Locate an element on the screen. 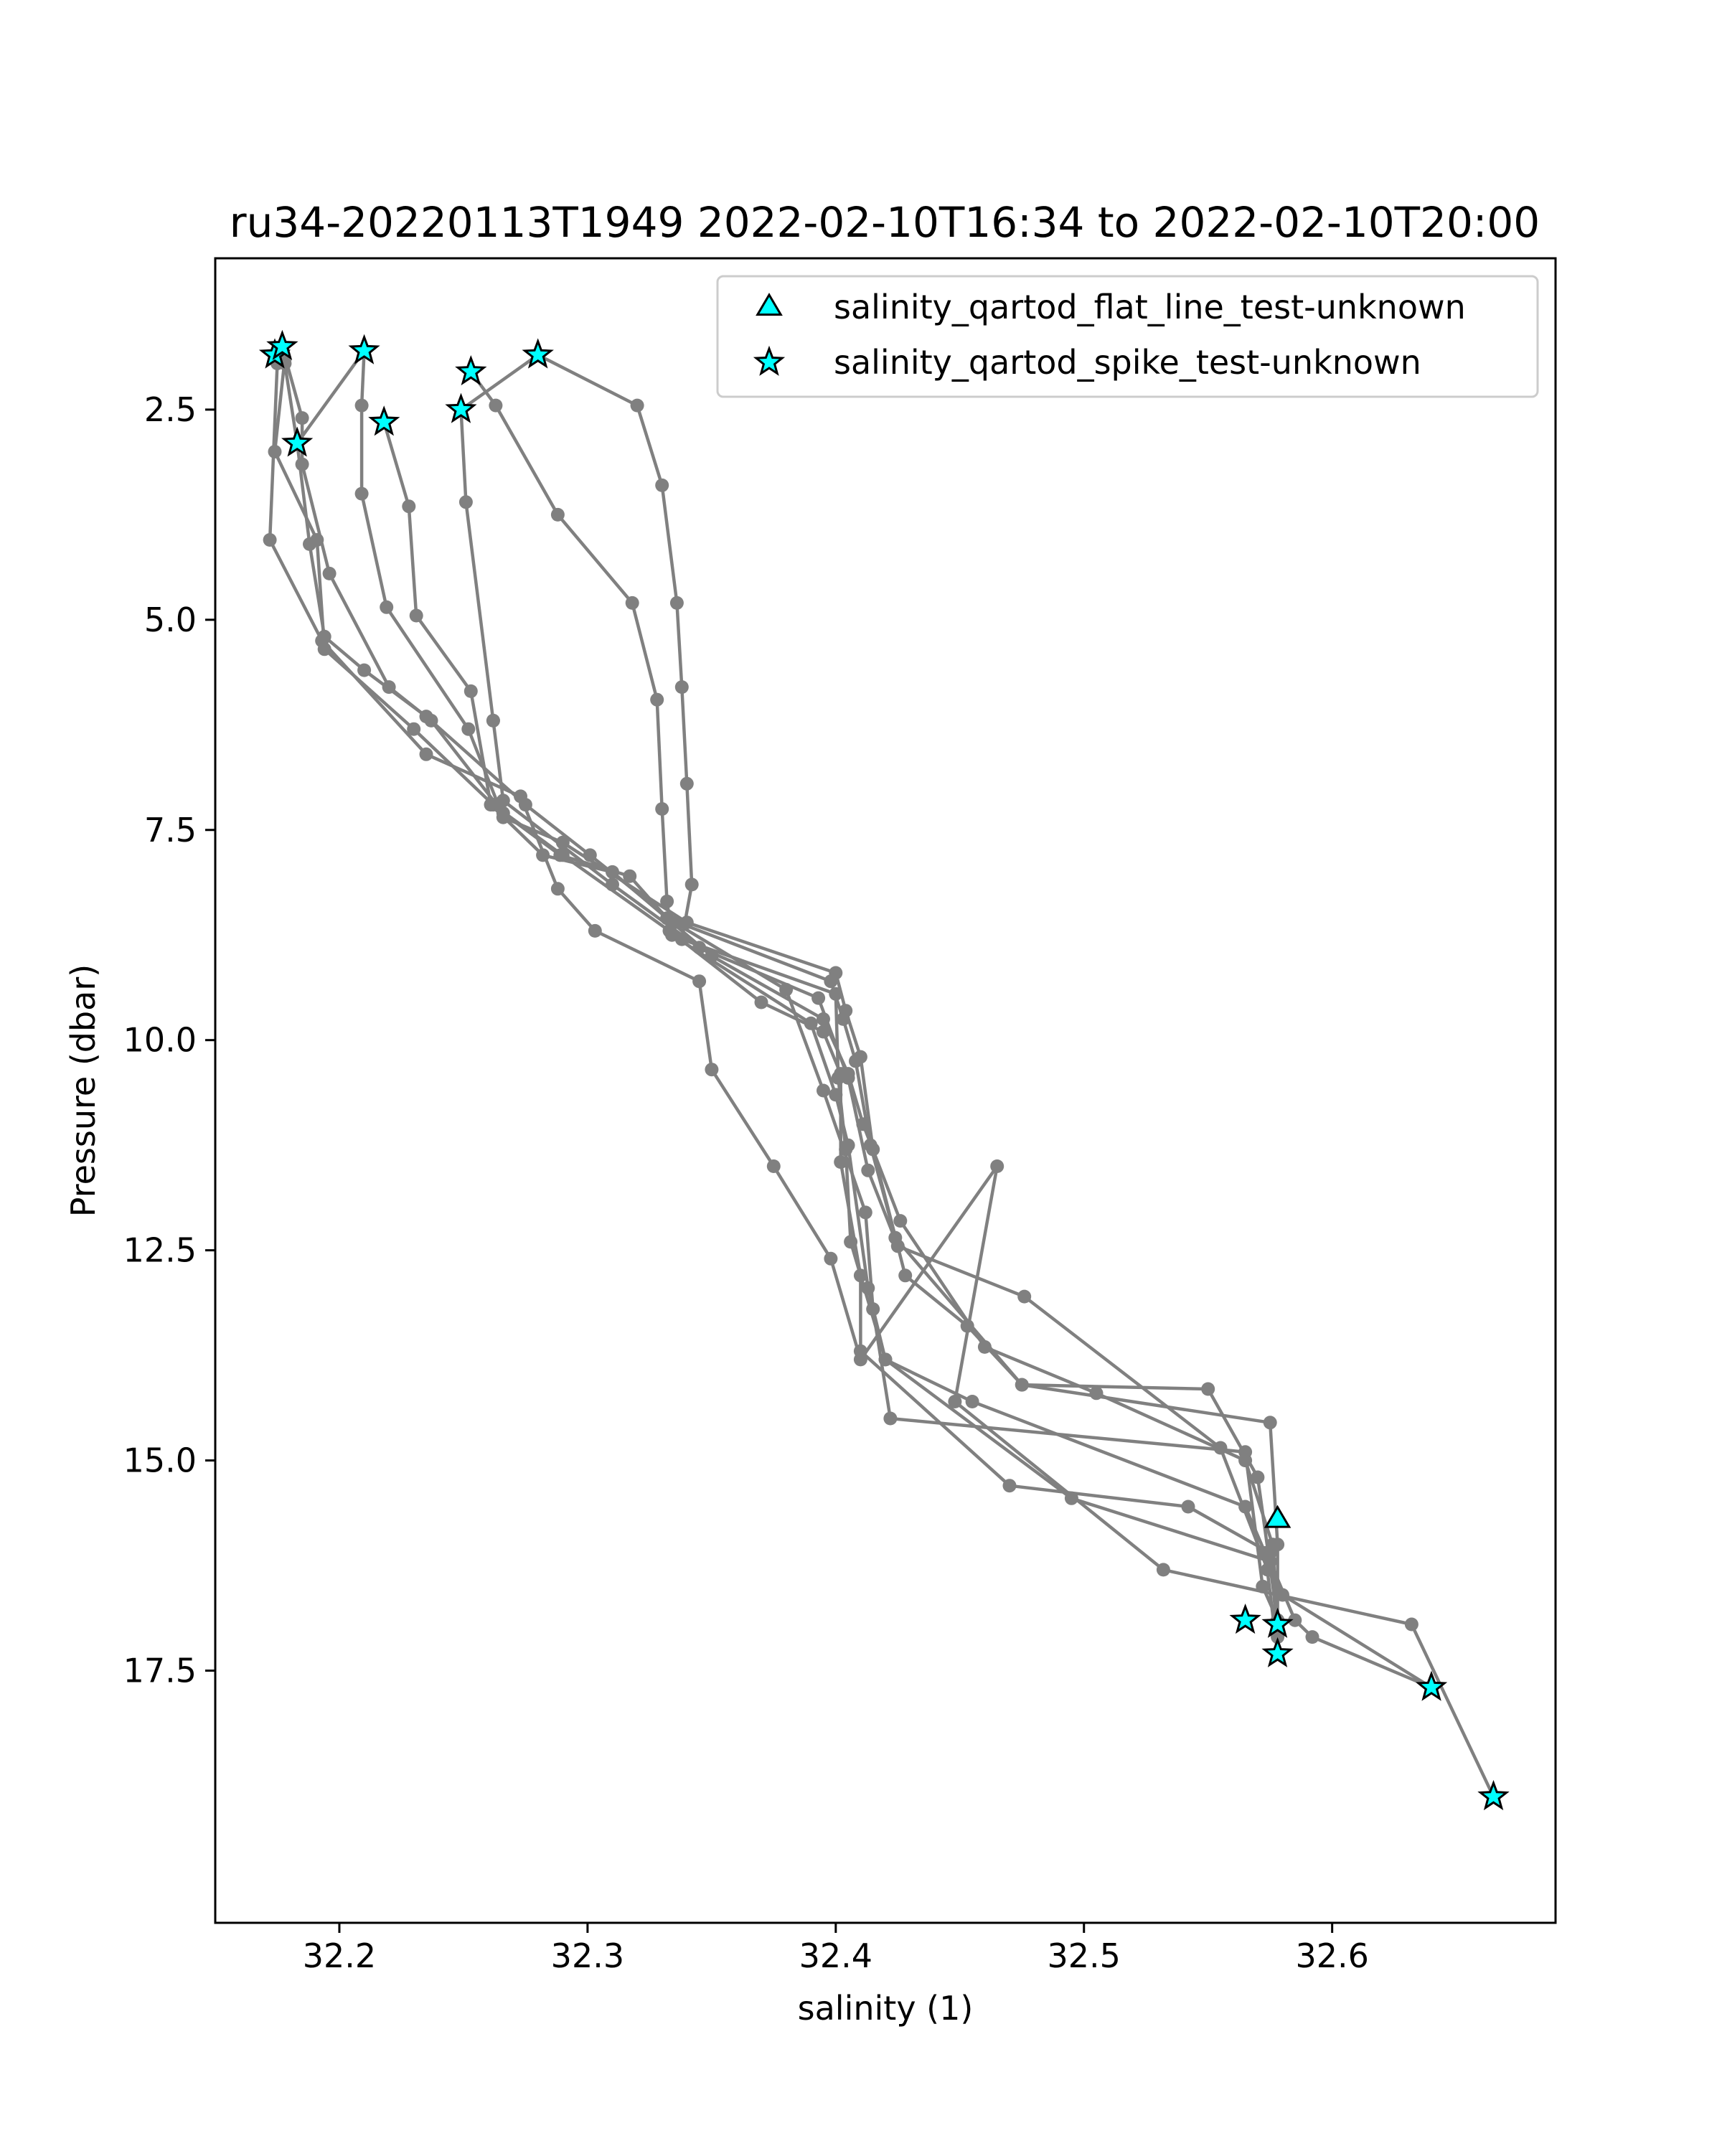  legend-label: salinity_qartod_flat_line_test-unknown is located at coordinates (1150, 307).